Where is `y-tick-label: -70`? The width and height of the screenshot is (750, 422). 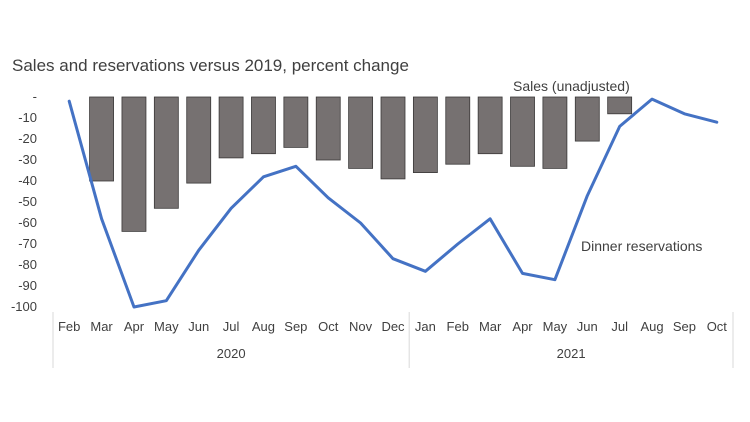 y-tick-label: -70 is located at coordinates (27, 243).